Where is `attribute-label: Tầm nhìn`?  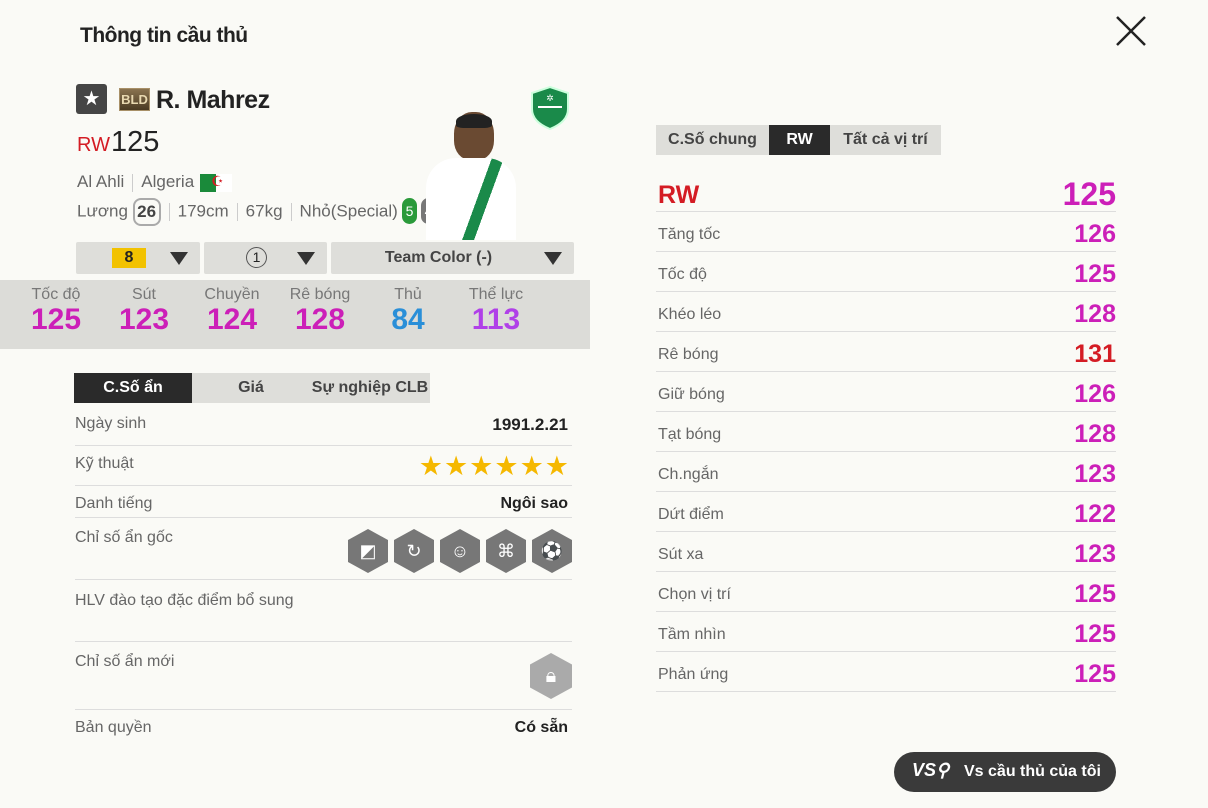 attribute-label: Tầm nhìn is located at coordinates (692, 634).